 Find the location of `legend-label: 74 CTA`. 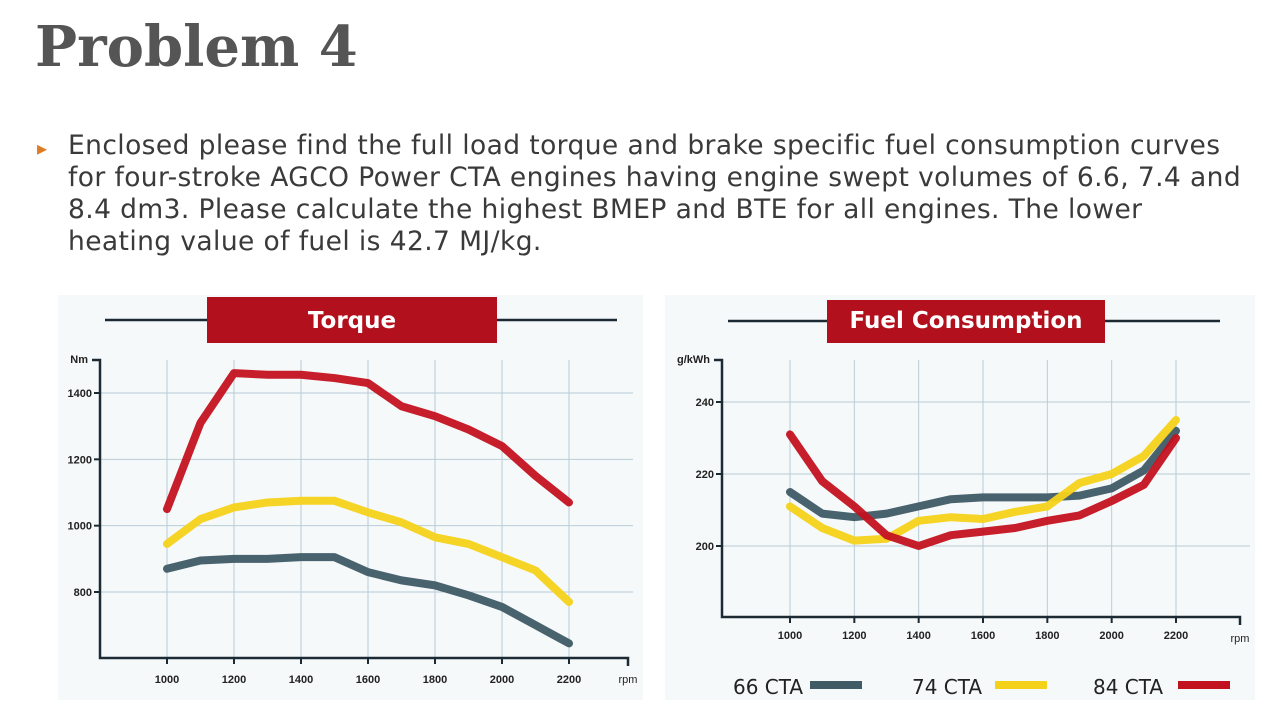

legend-label: 74 CTA is located at coordinates (947, 687).